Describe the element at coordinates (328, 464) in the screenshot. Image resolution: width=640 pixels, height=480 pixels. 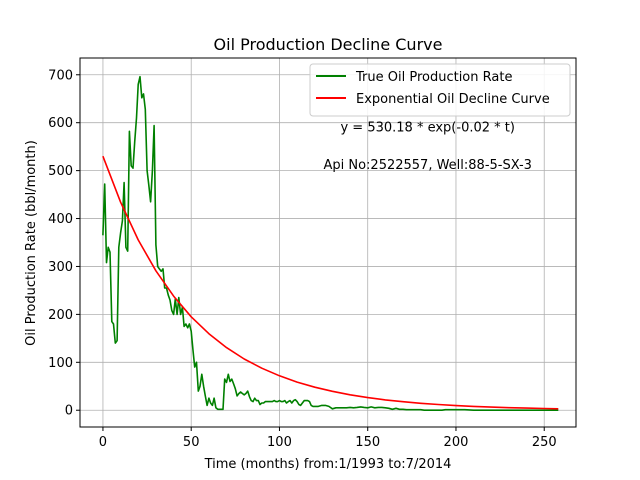
I see `x-axis-title: Time (months) from:1/1993 to:7/2014` at that location.